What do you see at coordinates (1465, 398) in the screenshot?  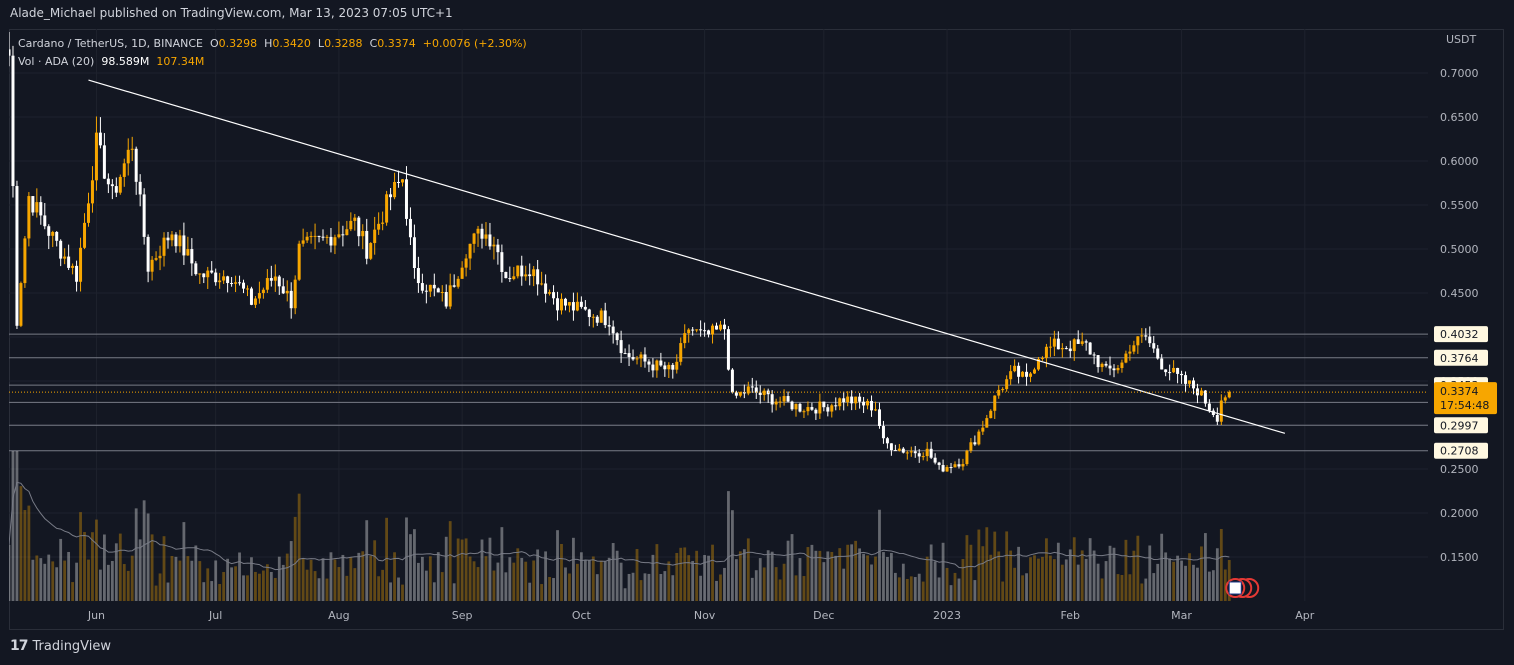 I see `current-price-badge` at bounding box center [1465, 398].